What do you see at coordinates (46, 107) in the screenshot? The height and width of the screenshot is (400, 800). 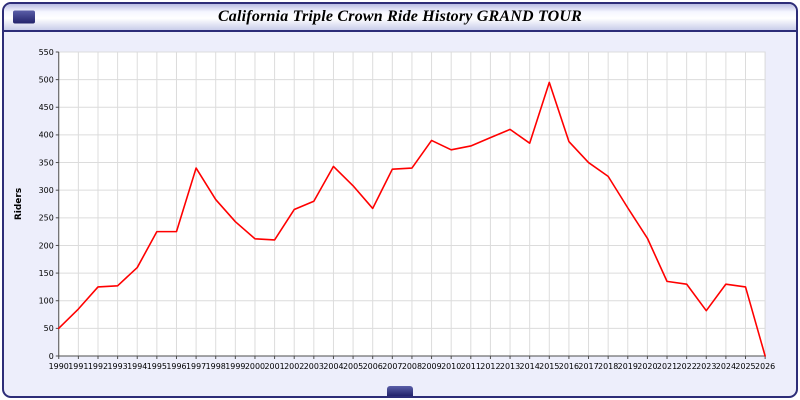 I see `svg-text: 450` at bounding box center [46, 107].